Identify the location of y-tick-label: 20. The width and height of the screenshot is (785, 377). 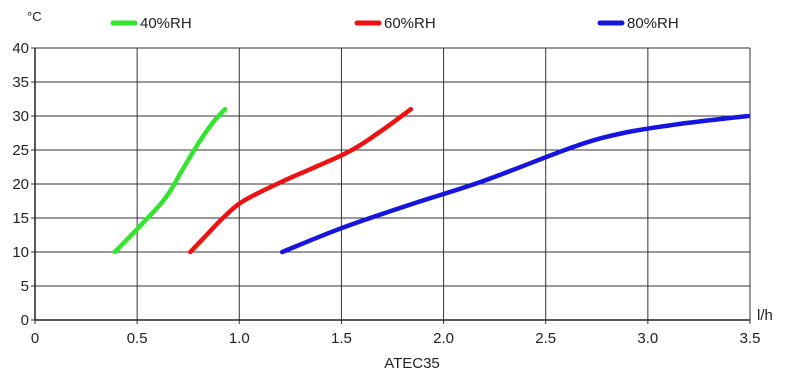
(20, 184).